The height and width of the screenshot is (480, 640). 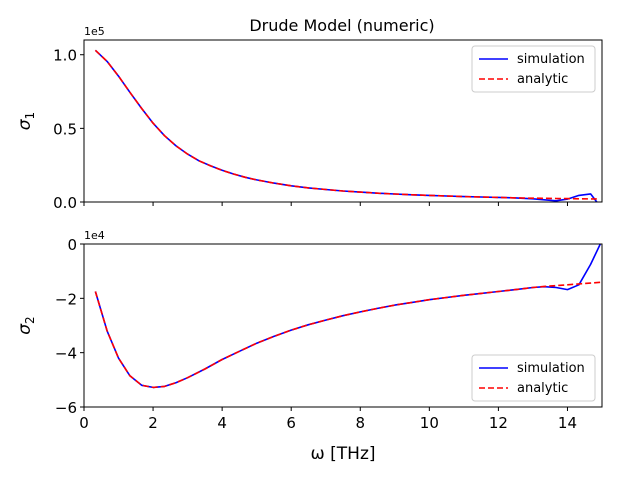 What do you see at coordinates (84, 423) in the screenshot?
I see `x-tick-label: 0` at bounding box center [84, 423].